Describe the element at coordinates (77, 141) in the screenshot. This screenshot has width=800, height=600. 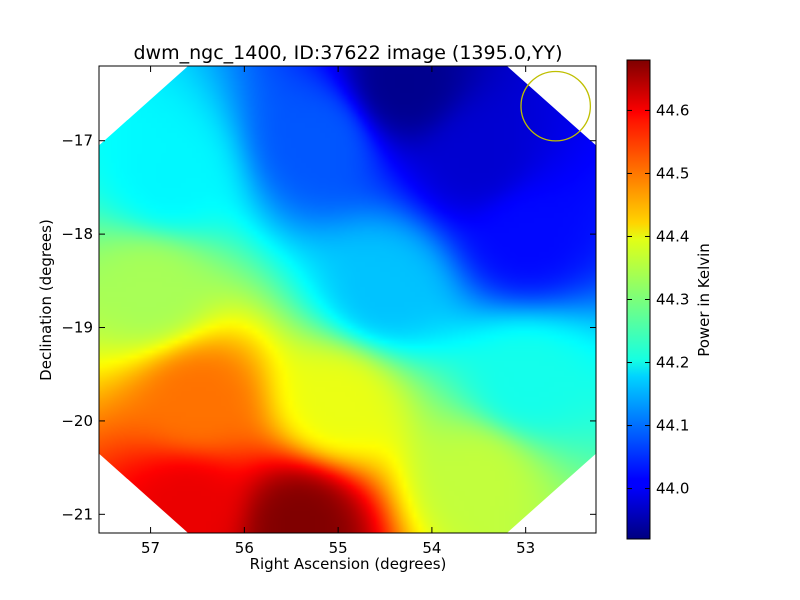
I see `y-tick-label: −17` at that location.